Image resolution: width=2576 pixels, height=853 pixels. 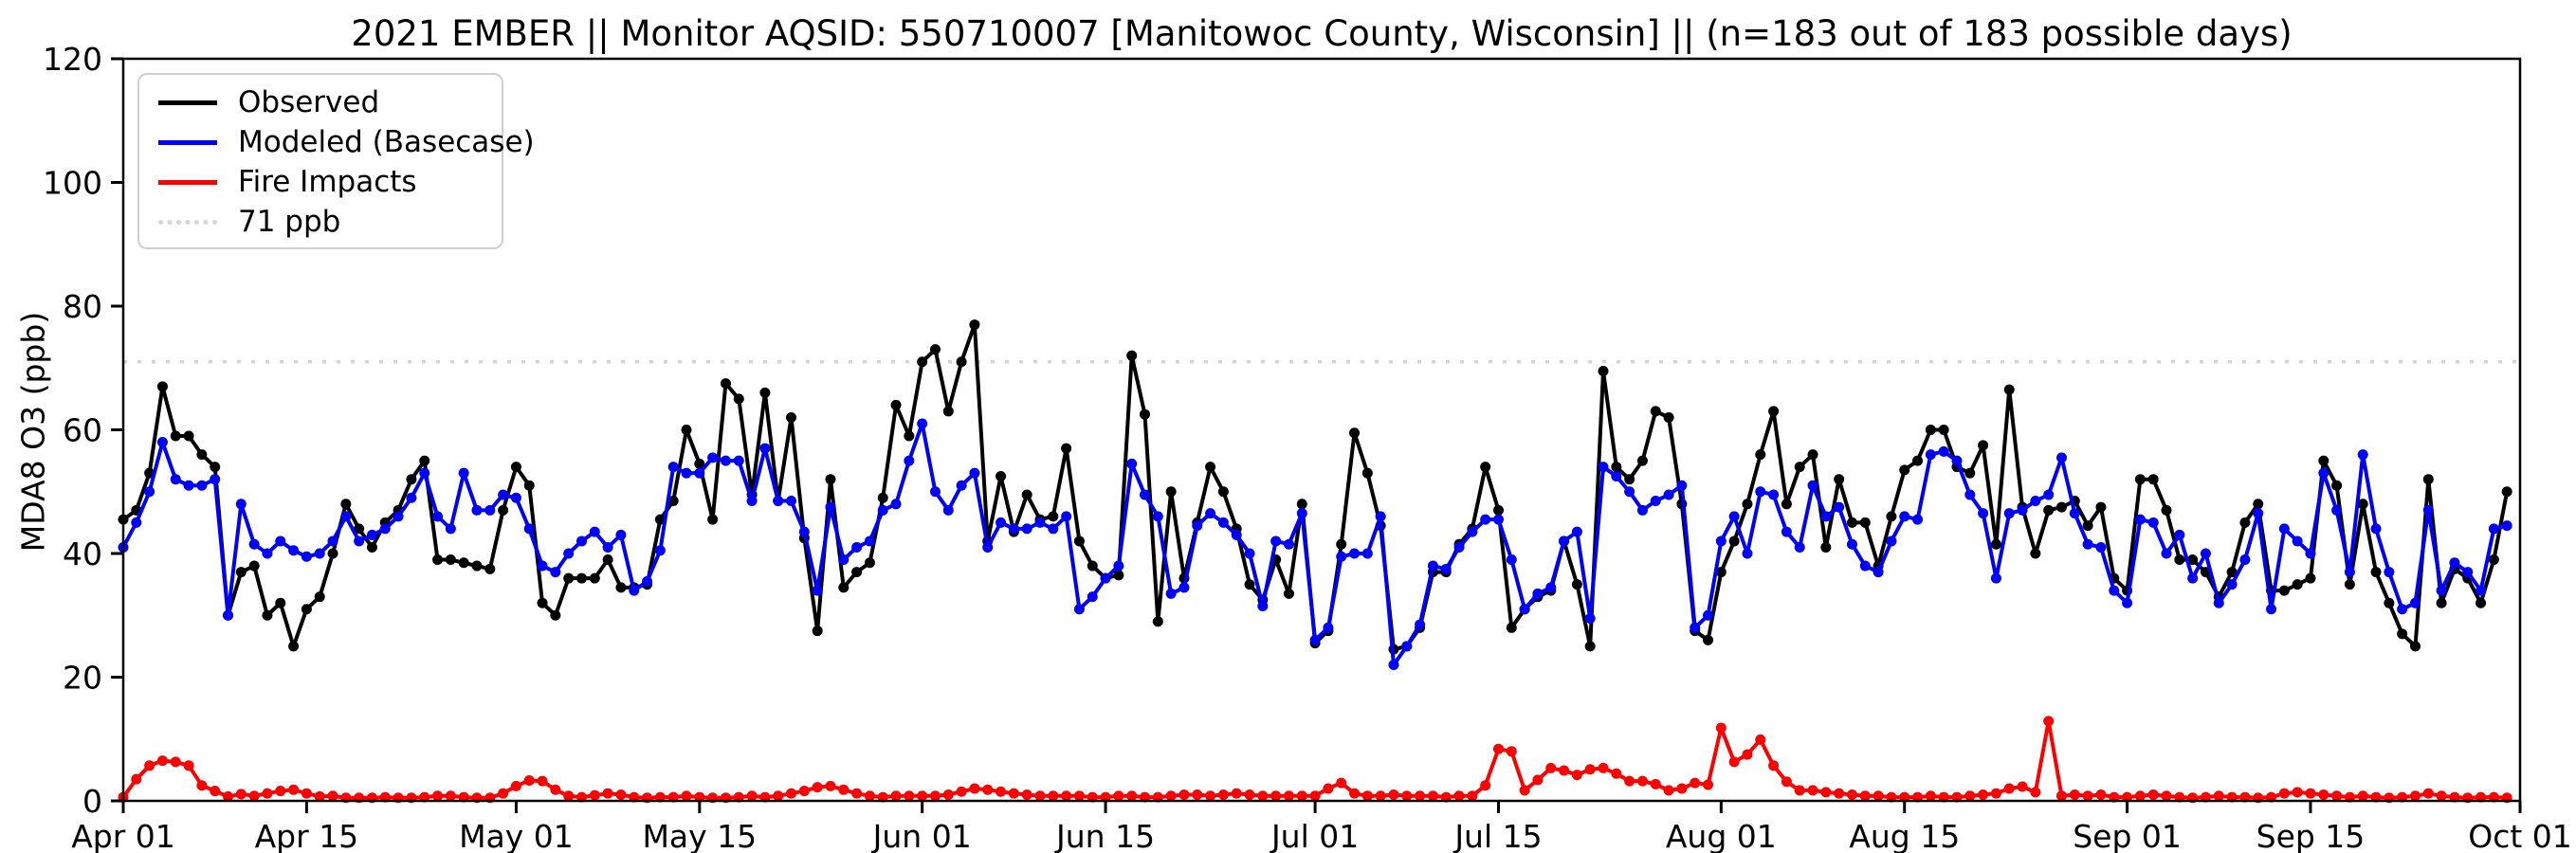 I want to click on threshold-line-swatch, so click(x=187, y=222).